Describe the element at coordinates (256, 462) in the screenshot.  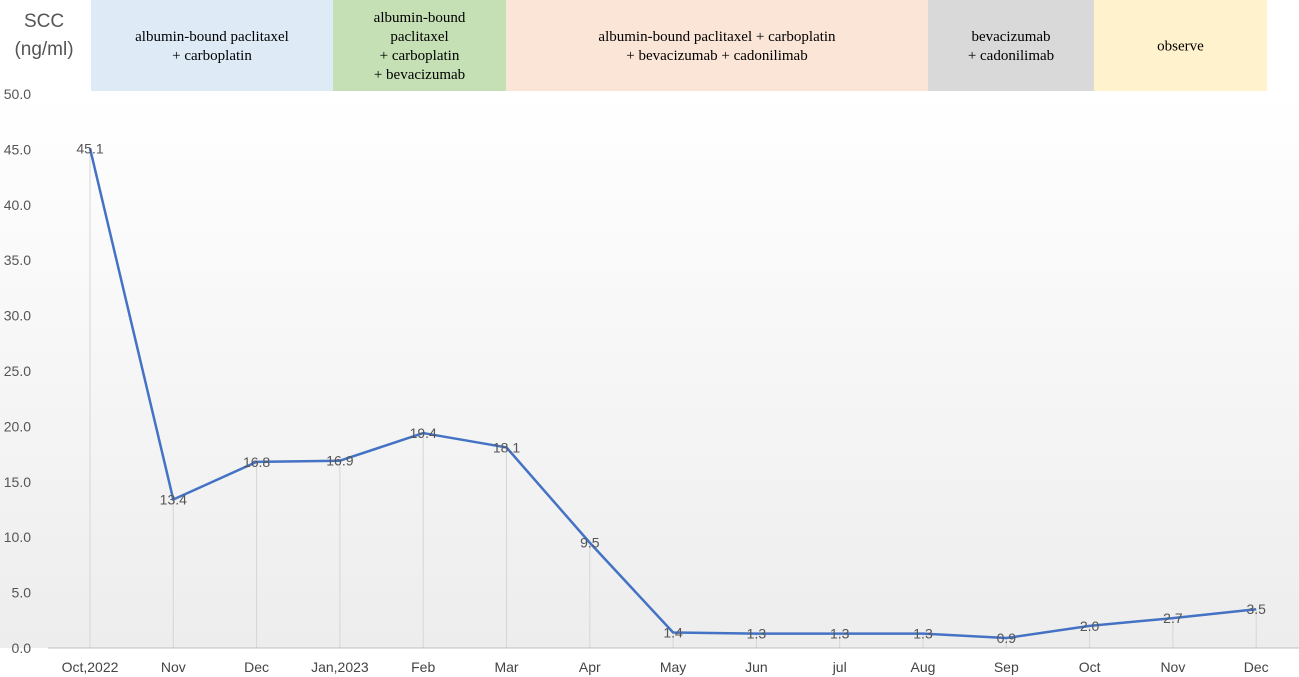
I see `data-label: 16.8` at that location.